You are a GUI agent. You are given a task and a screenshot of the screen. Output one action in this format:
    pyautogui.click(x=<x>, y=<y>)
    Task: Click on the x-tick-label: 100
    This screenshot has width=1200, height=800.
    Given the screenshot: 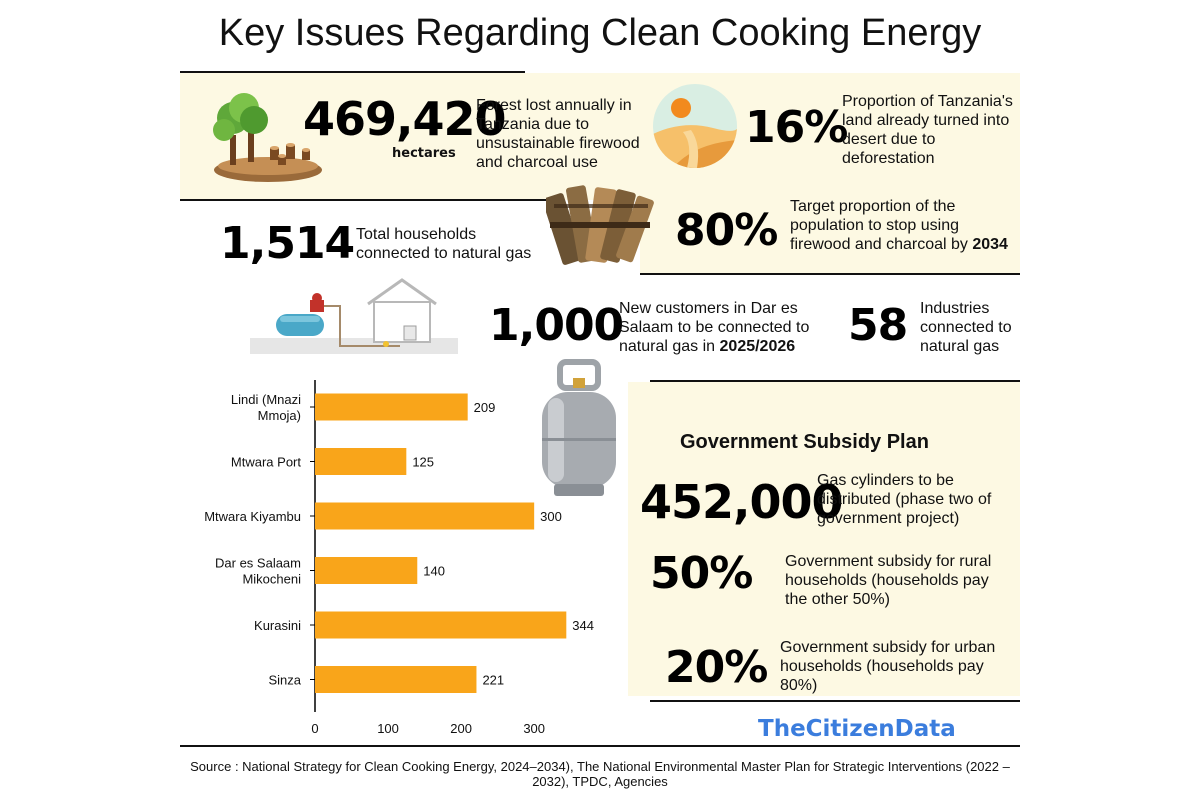 What is the action you would take?
    pyautogui.click(x=388, y=728)
    